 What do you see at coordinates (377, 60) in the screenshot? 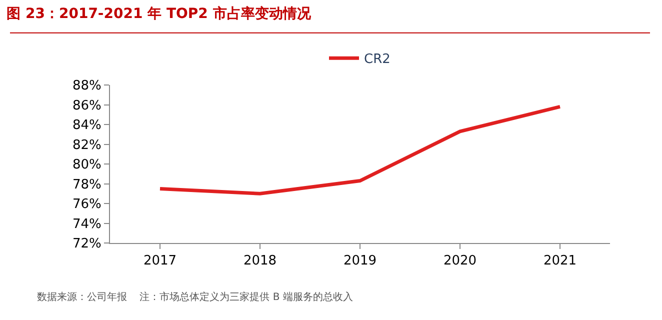
I see `legend-label: CR2` at bounding box center [377, 60].